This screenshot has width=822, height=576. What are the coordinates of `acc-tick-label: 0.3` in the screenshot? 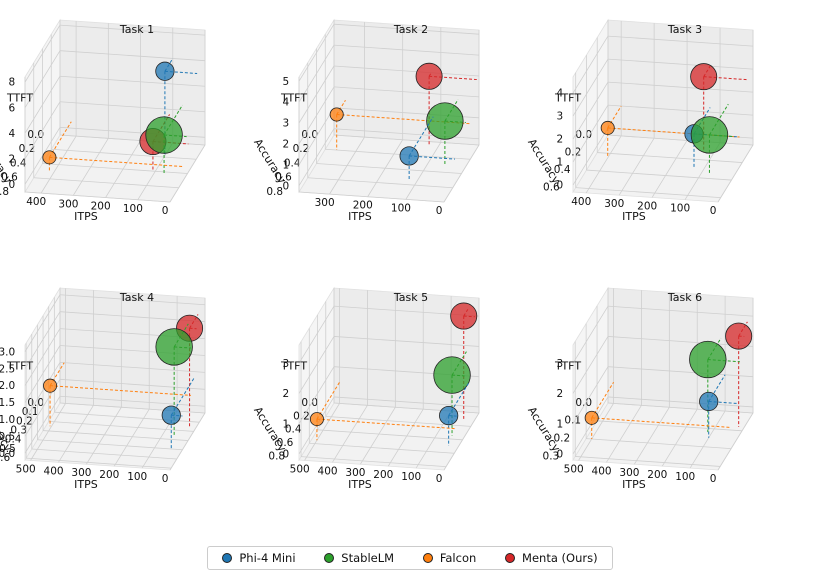 It's located at (551, 456).